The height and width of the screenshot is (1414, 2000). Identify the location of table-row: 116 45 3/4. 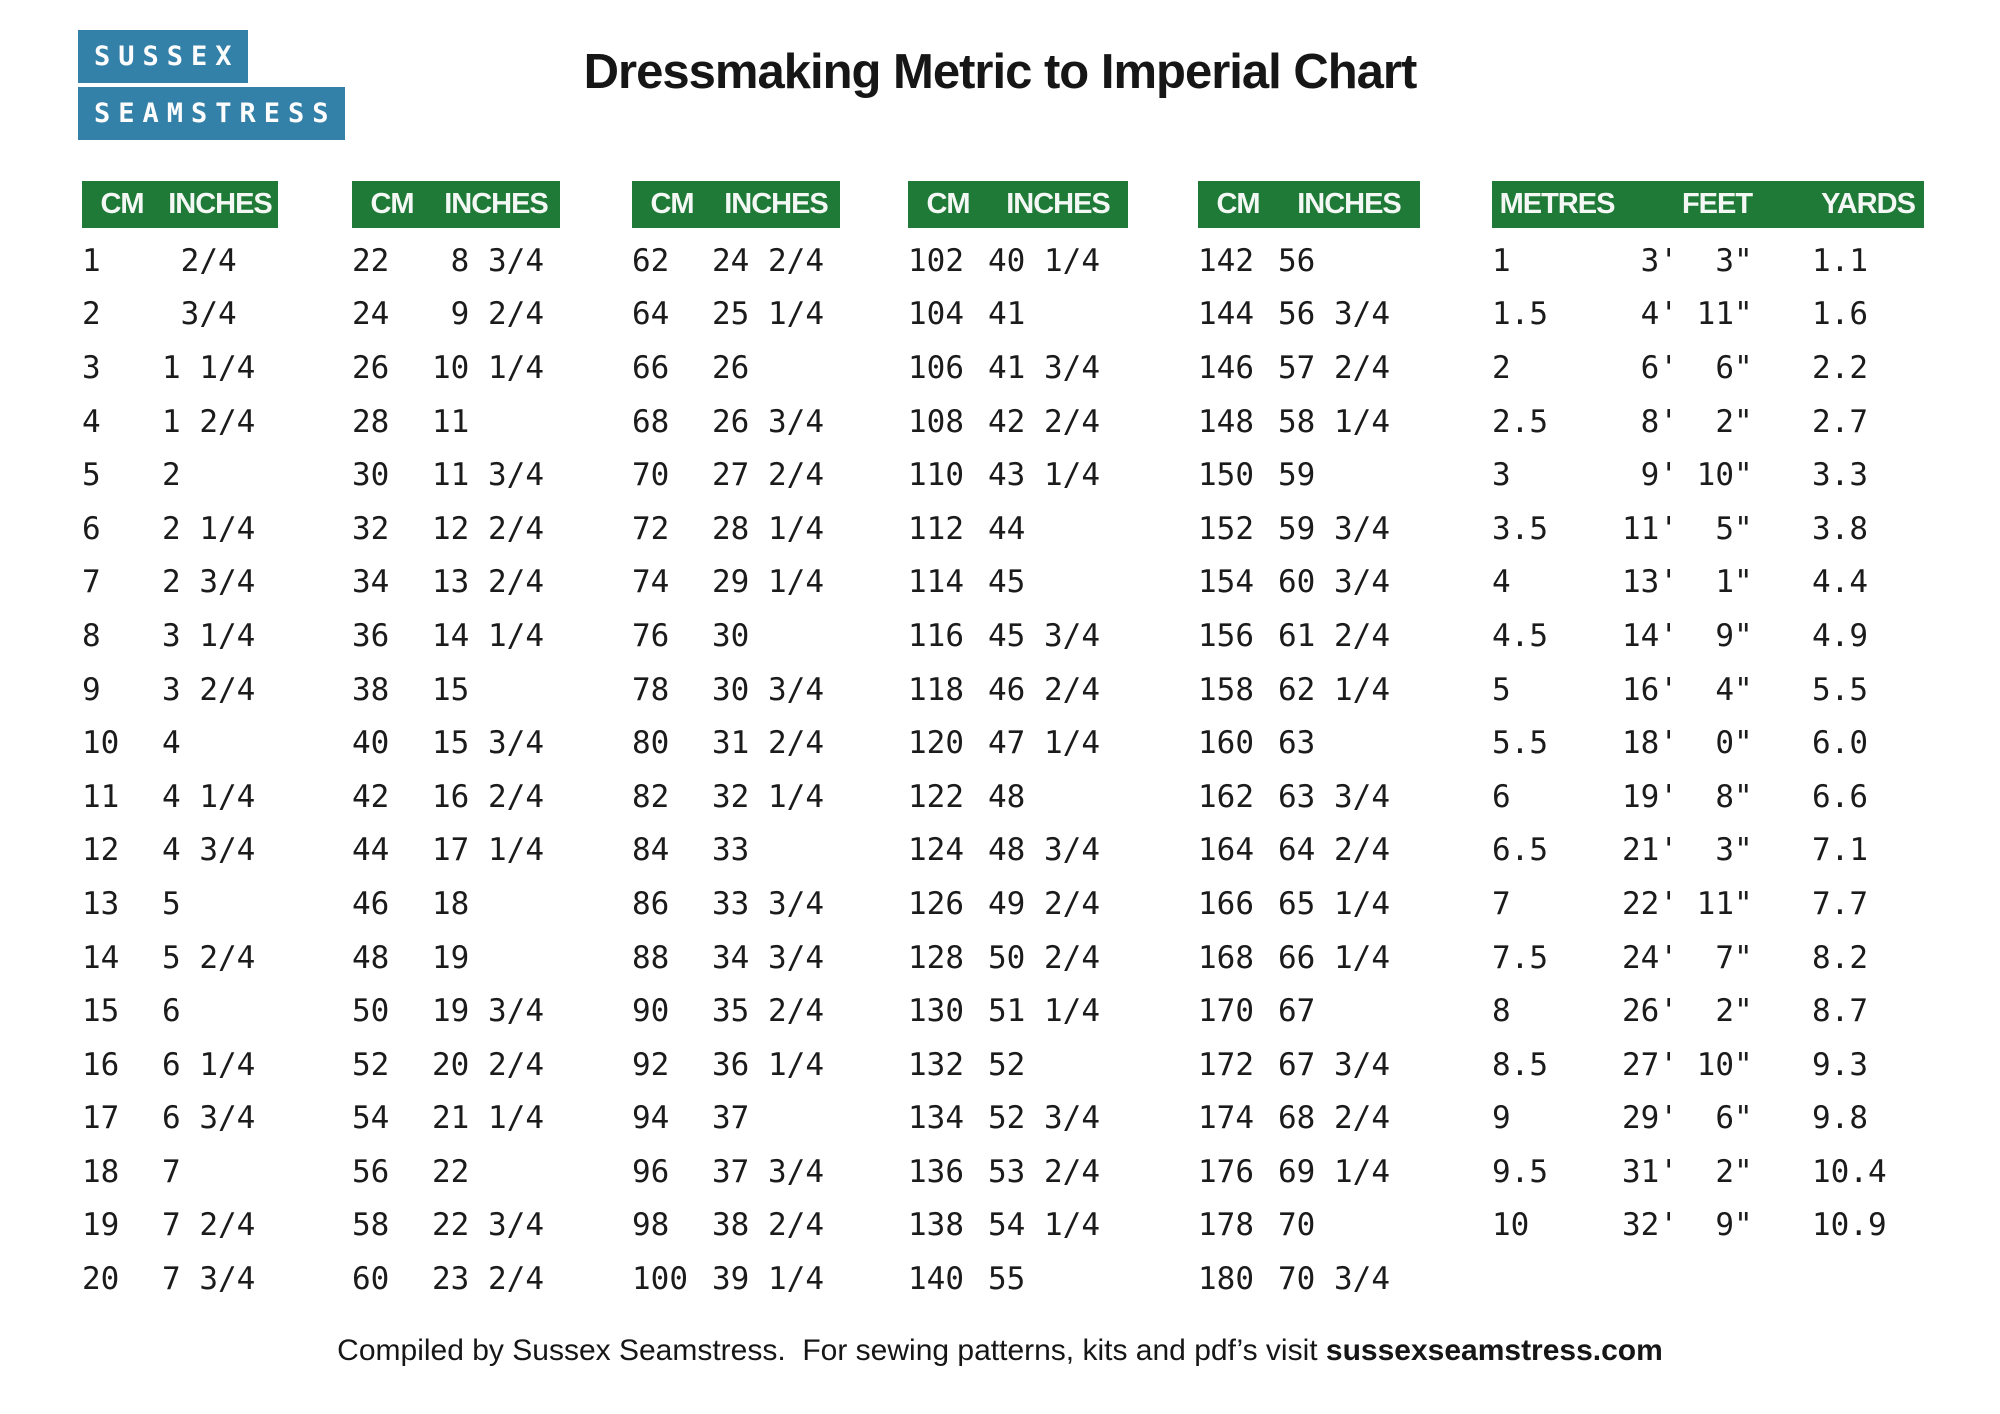
(1018, 636).